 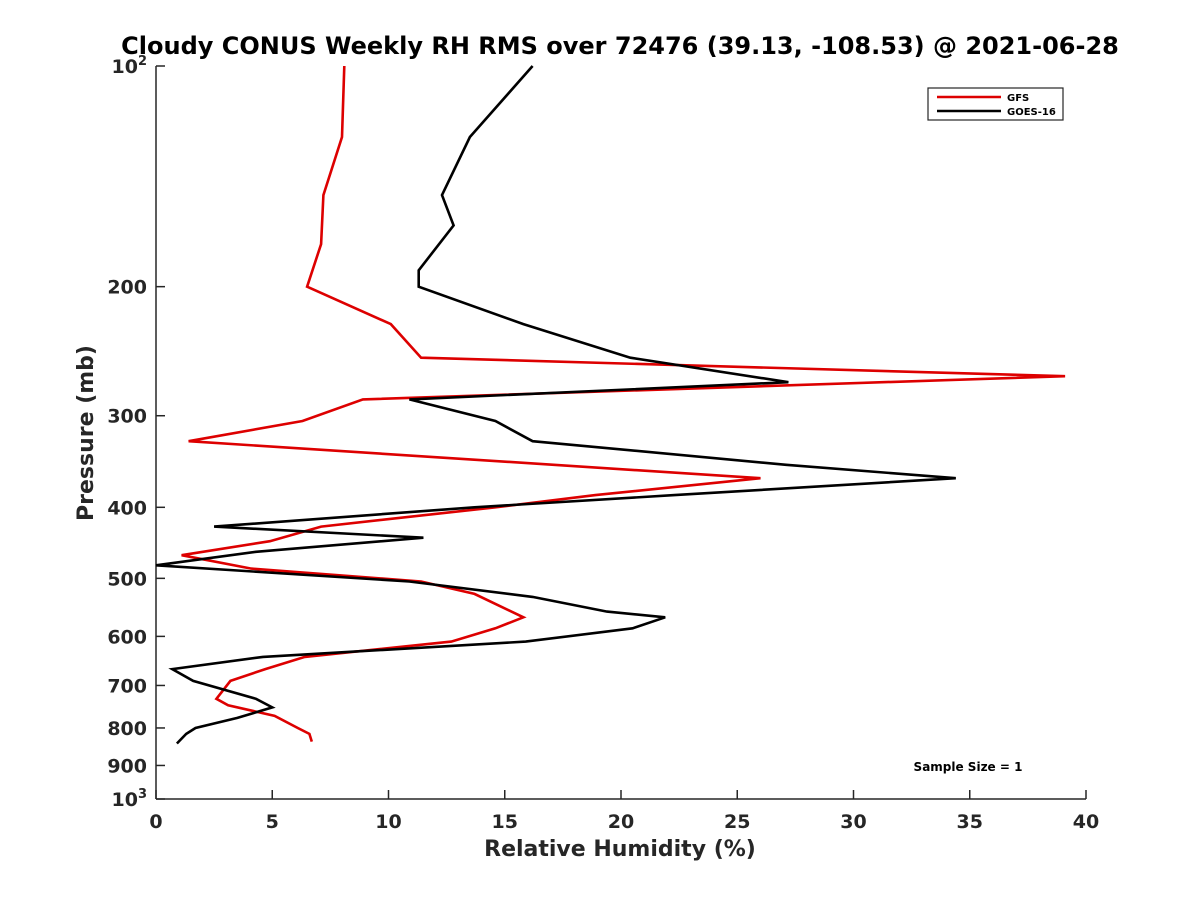 What do you see at coordinates (127, 579) in the screenshot?
I see `y-tick-label: 500` at bounding box center [127, 579].